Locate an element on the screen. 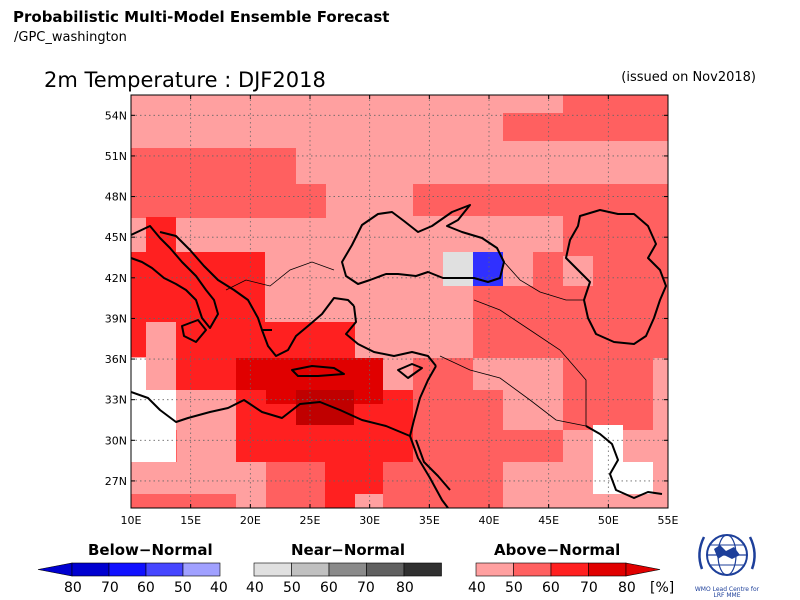 The width and height of the screenshot is (800, 600). legend-near-title: Near−Normal is located at coordinates (348, 550).